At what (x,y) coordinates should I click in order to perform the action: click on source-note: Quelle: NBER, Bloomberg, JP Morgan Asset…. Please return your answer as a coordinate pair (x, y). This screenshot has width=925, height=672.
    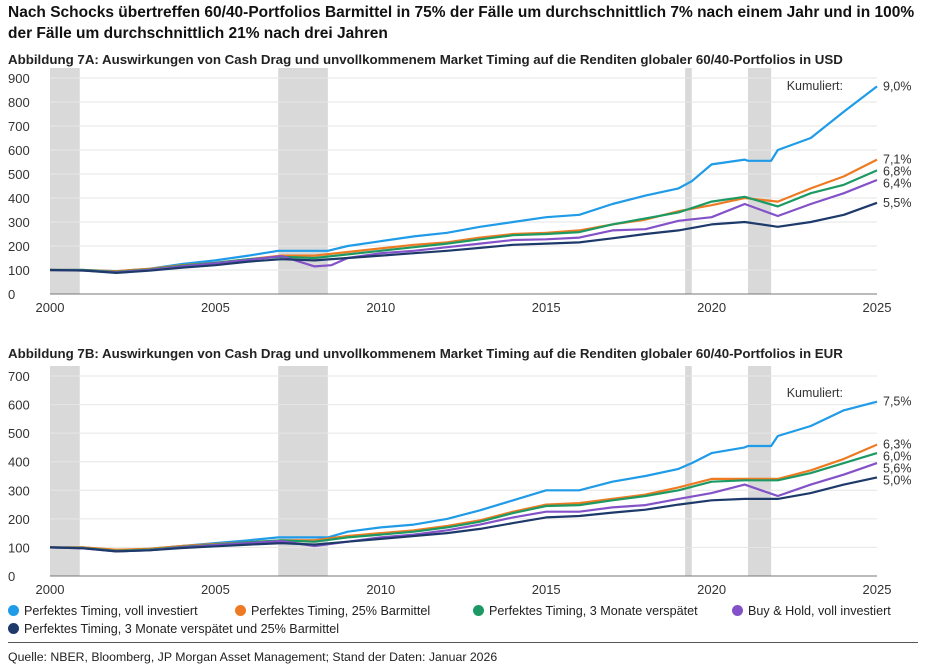
    Looking at the image, I should click on (253, 657).